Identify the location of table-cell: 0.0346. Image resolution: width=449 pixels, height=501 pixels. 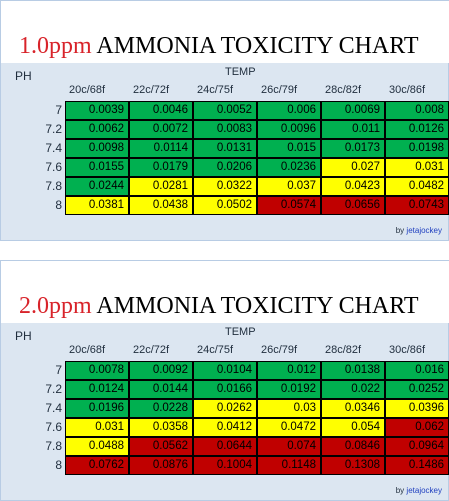
(353, 408).